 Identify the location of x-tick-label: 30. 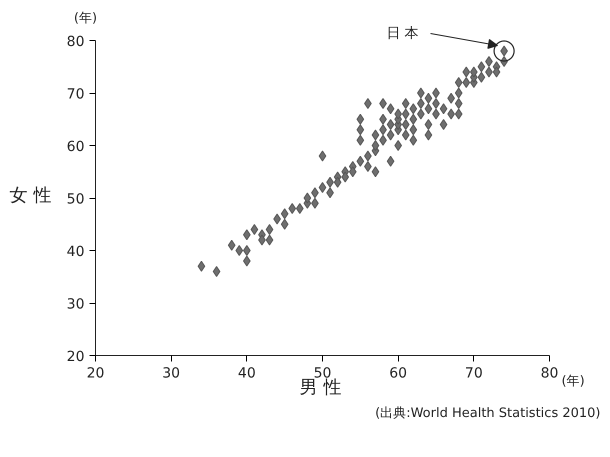
(171, 374).